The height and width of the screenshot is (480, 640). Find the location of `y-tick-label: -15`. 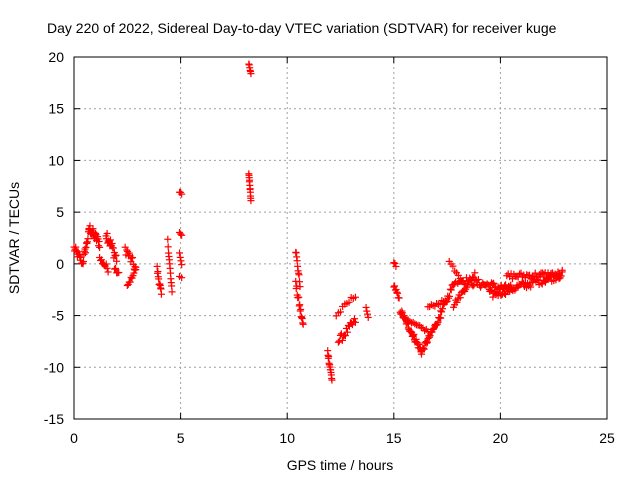

y-tick-label: -15 is located at coordinates (54, 419).